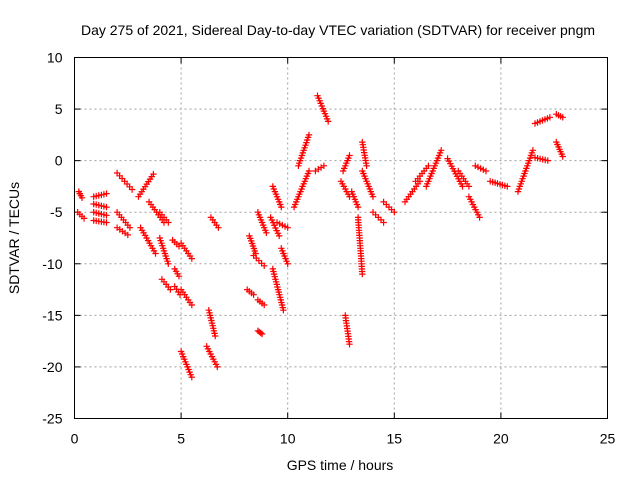 The height and width of the screenshot is (480, 640). I want to click on y-tick-label: 0, so click(59, 161).